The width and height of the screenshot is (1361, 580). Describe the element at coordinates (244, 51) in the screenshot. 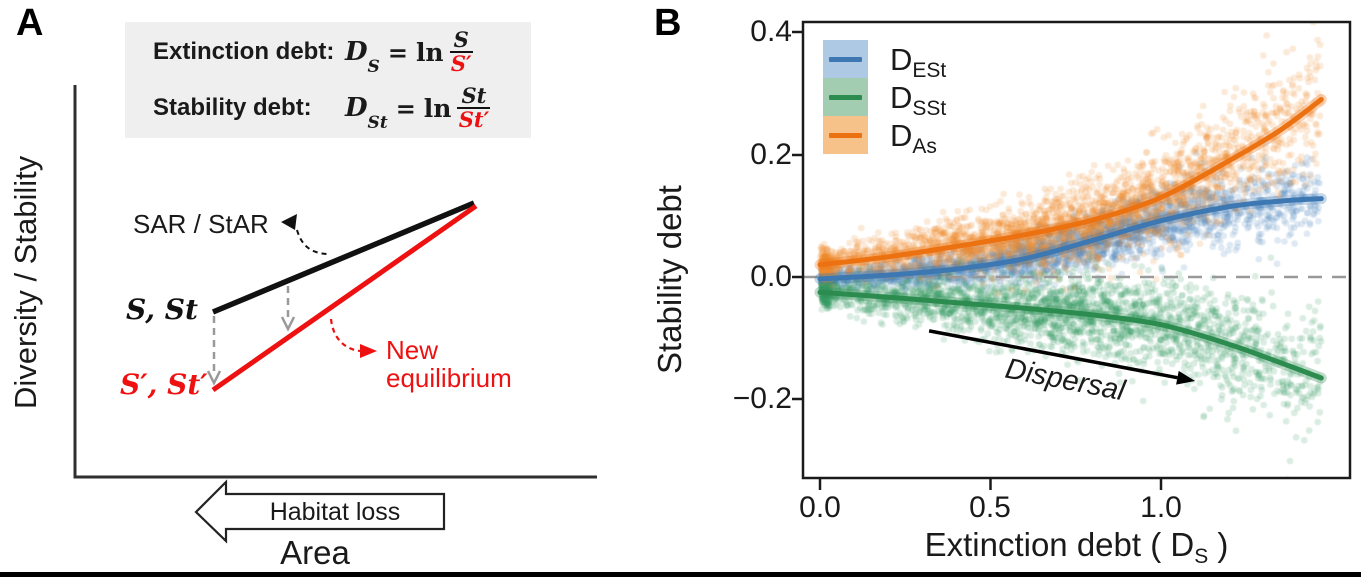

I see `formula-title: Extinction debt:` at that location.